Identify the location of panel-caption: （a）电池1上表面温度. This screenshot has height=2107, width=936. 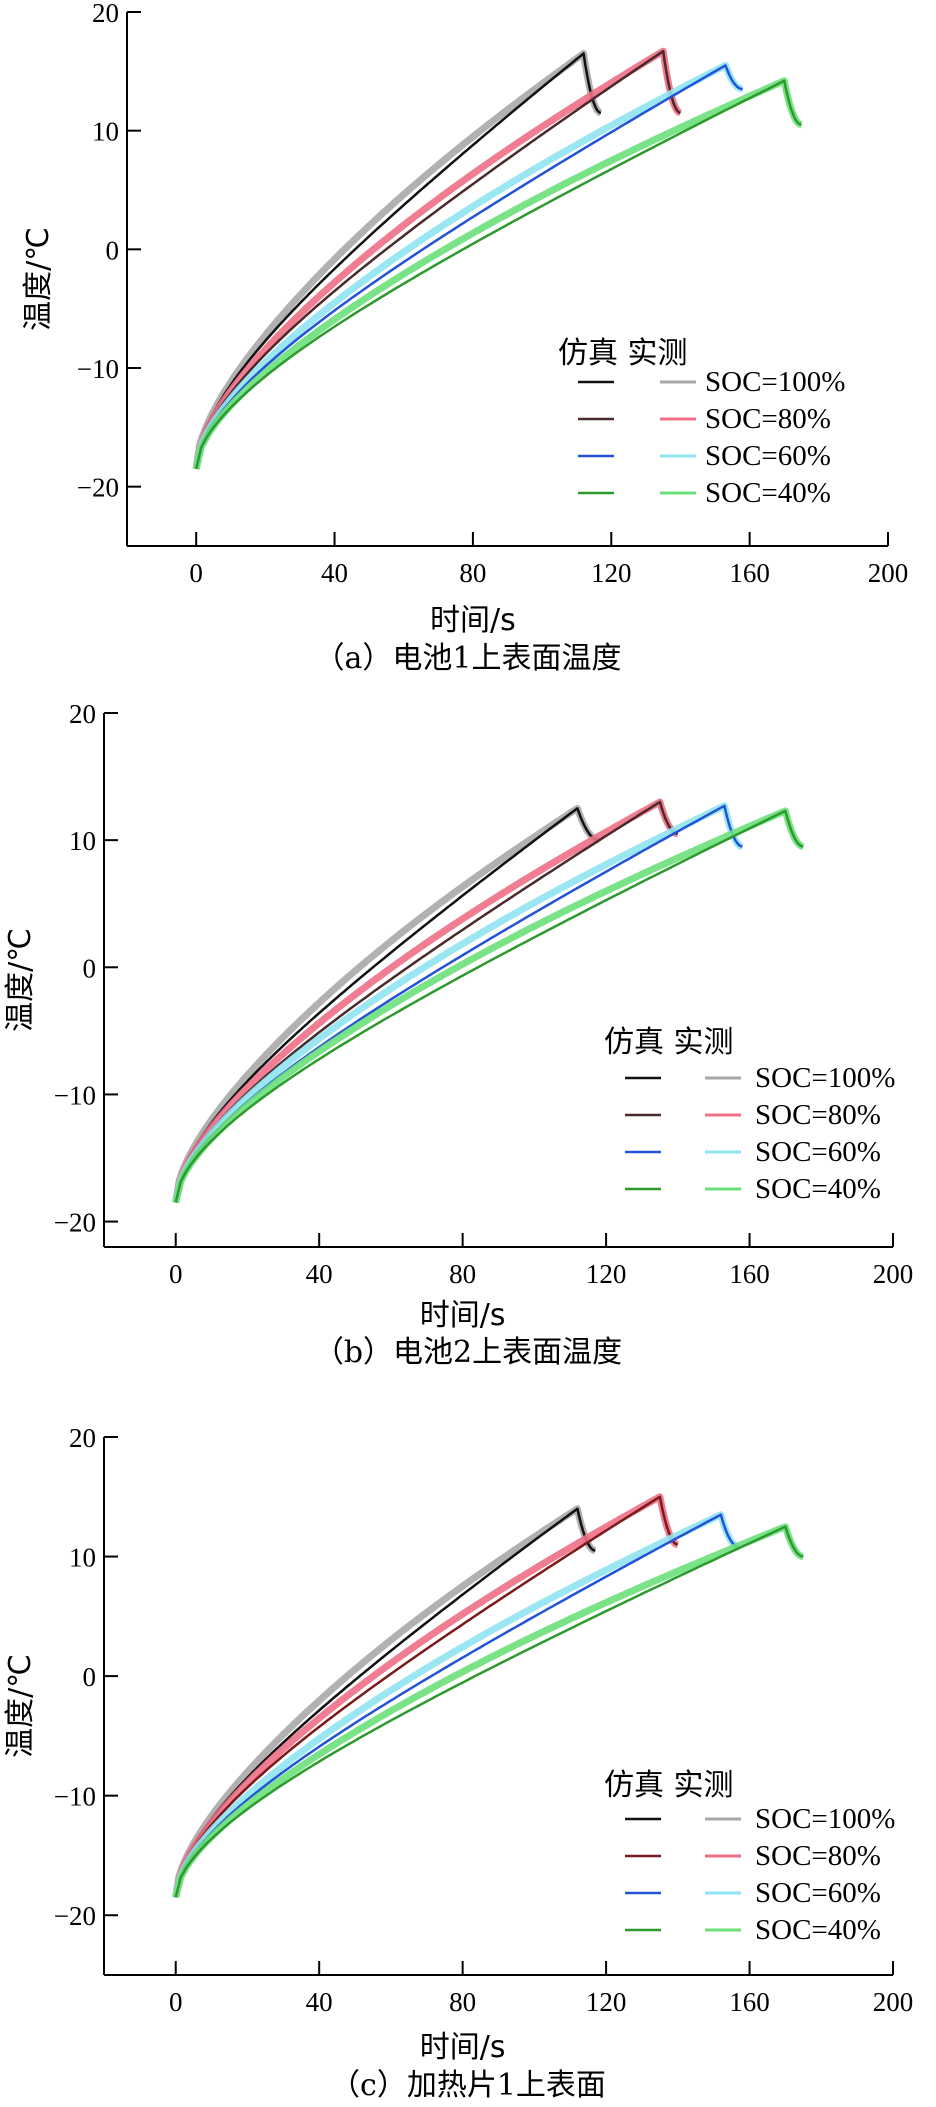
(468, 658).